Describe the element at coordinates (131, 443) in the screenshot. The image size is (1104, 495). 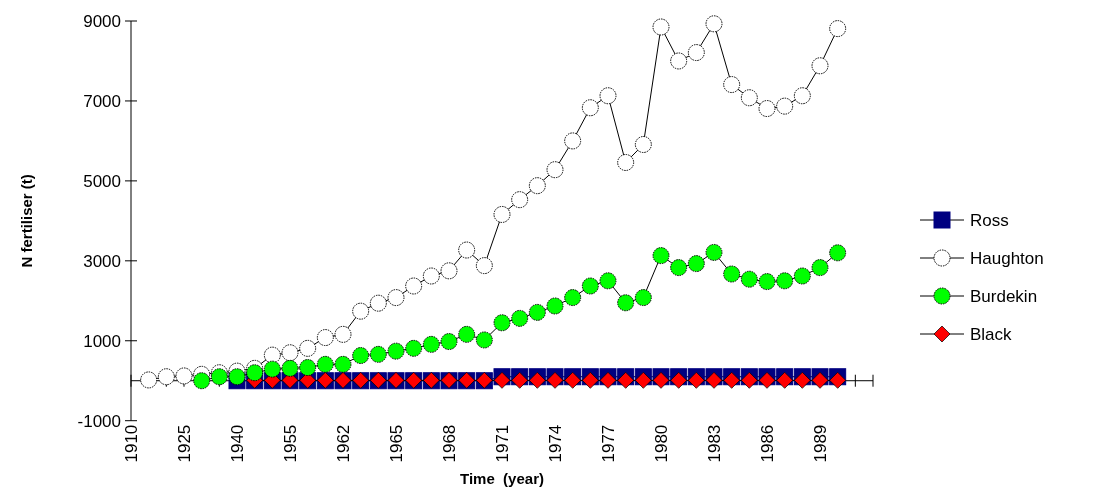
I see `x-tick-label: 1910` at that location.